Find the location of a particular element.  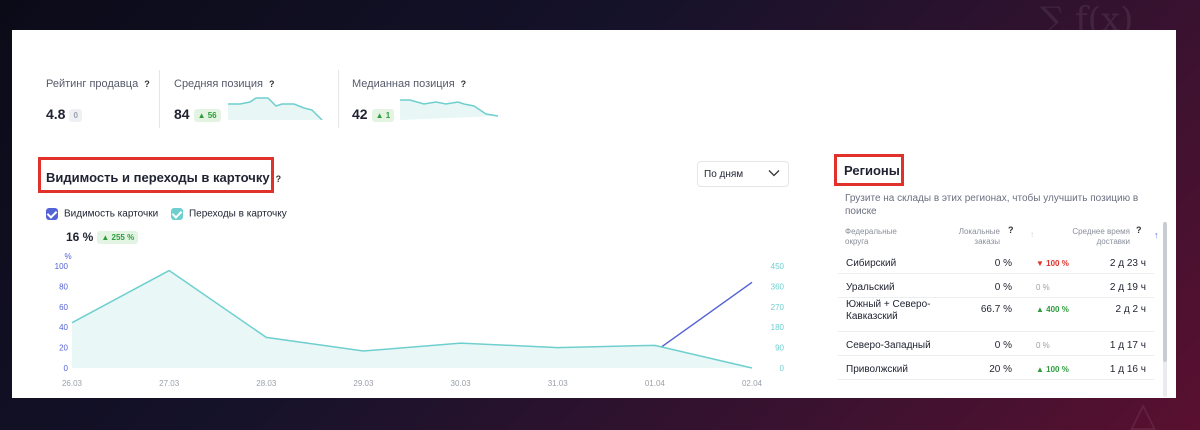

column-header-district: Федеральные округа is located at coordinates (871, 236).